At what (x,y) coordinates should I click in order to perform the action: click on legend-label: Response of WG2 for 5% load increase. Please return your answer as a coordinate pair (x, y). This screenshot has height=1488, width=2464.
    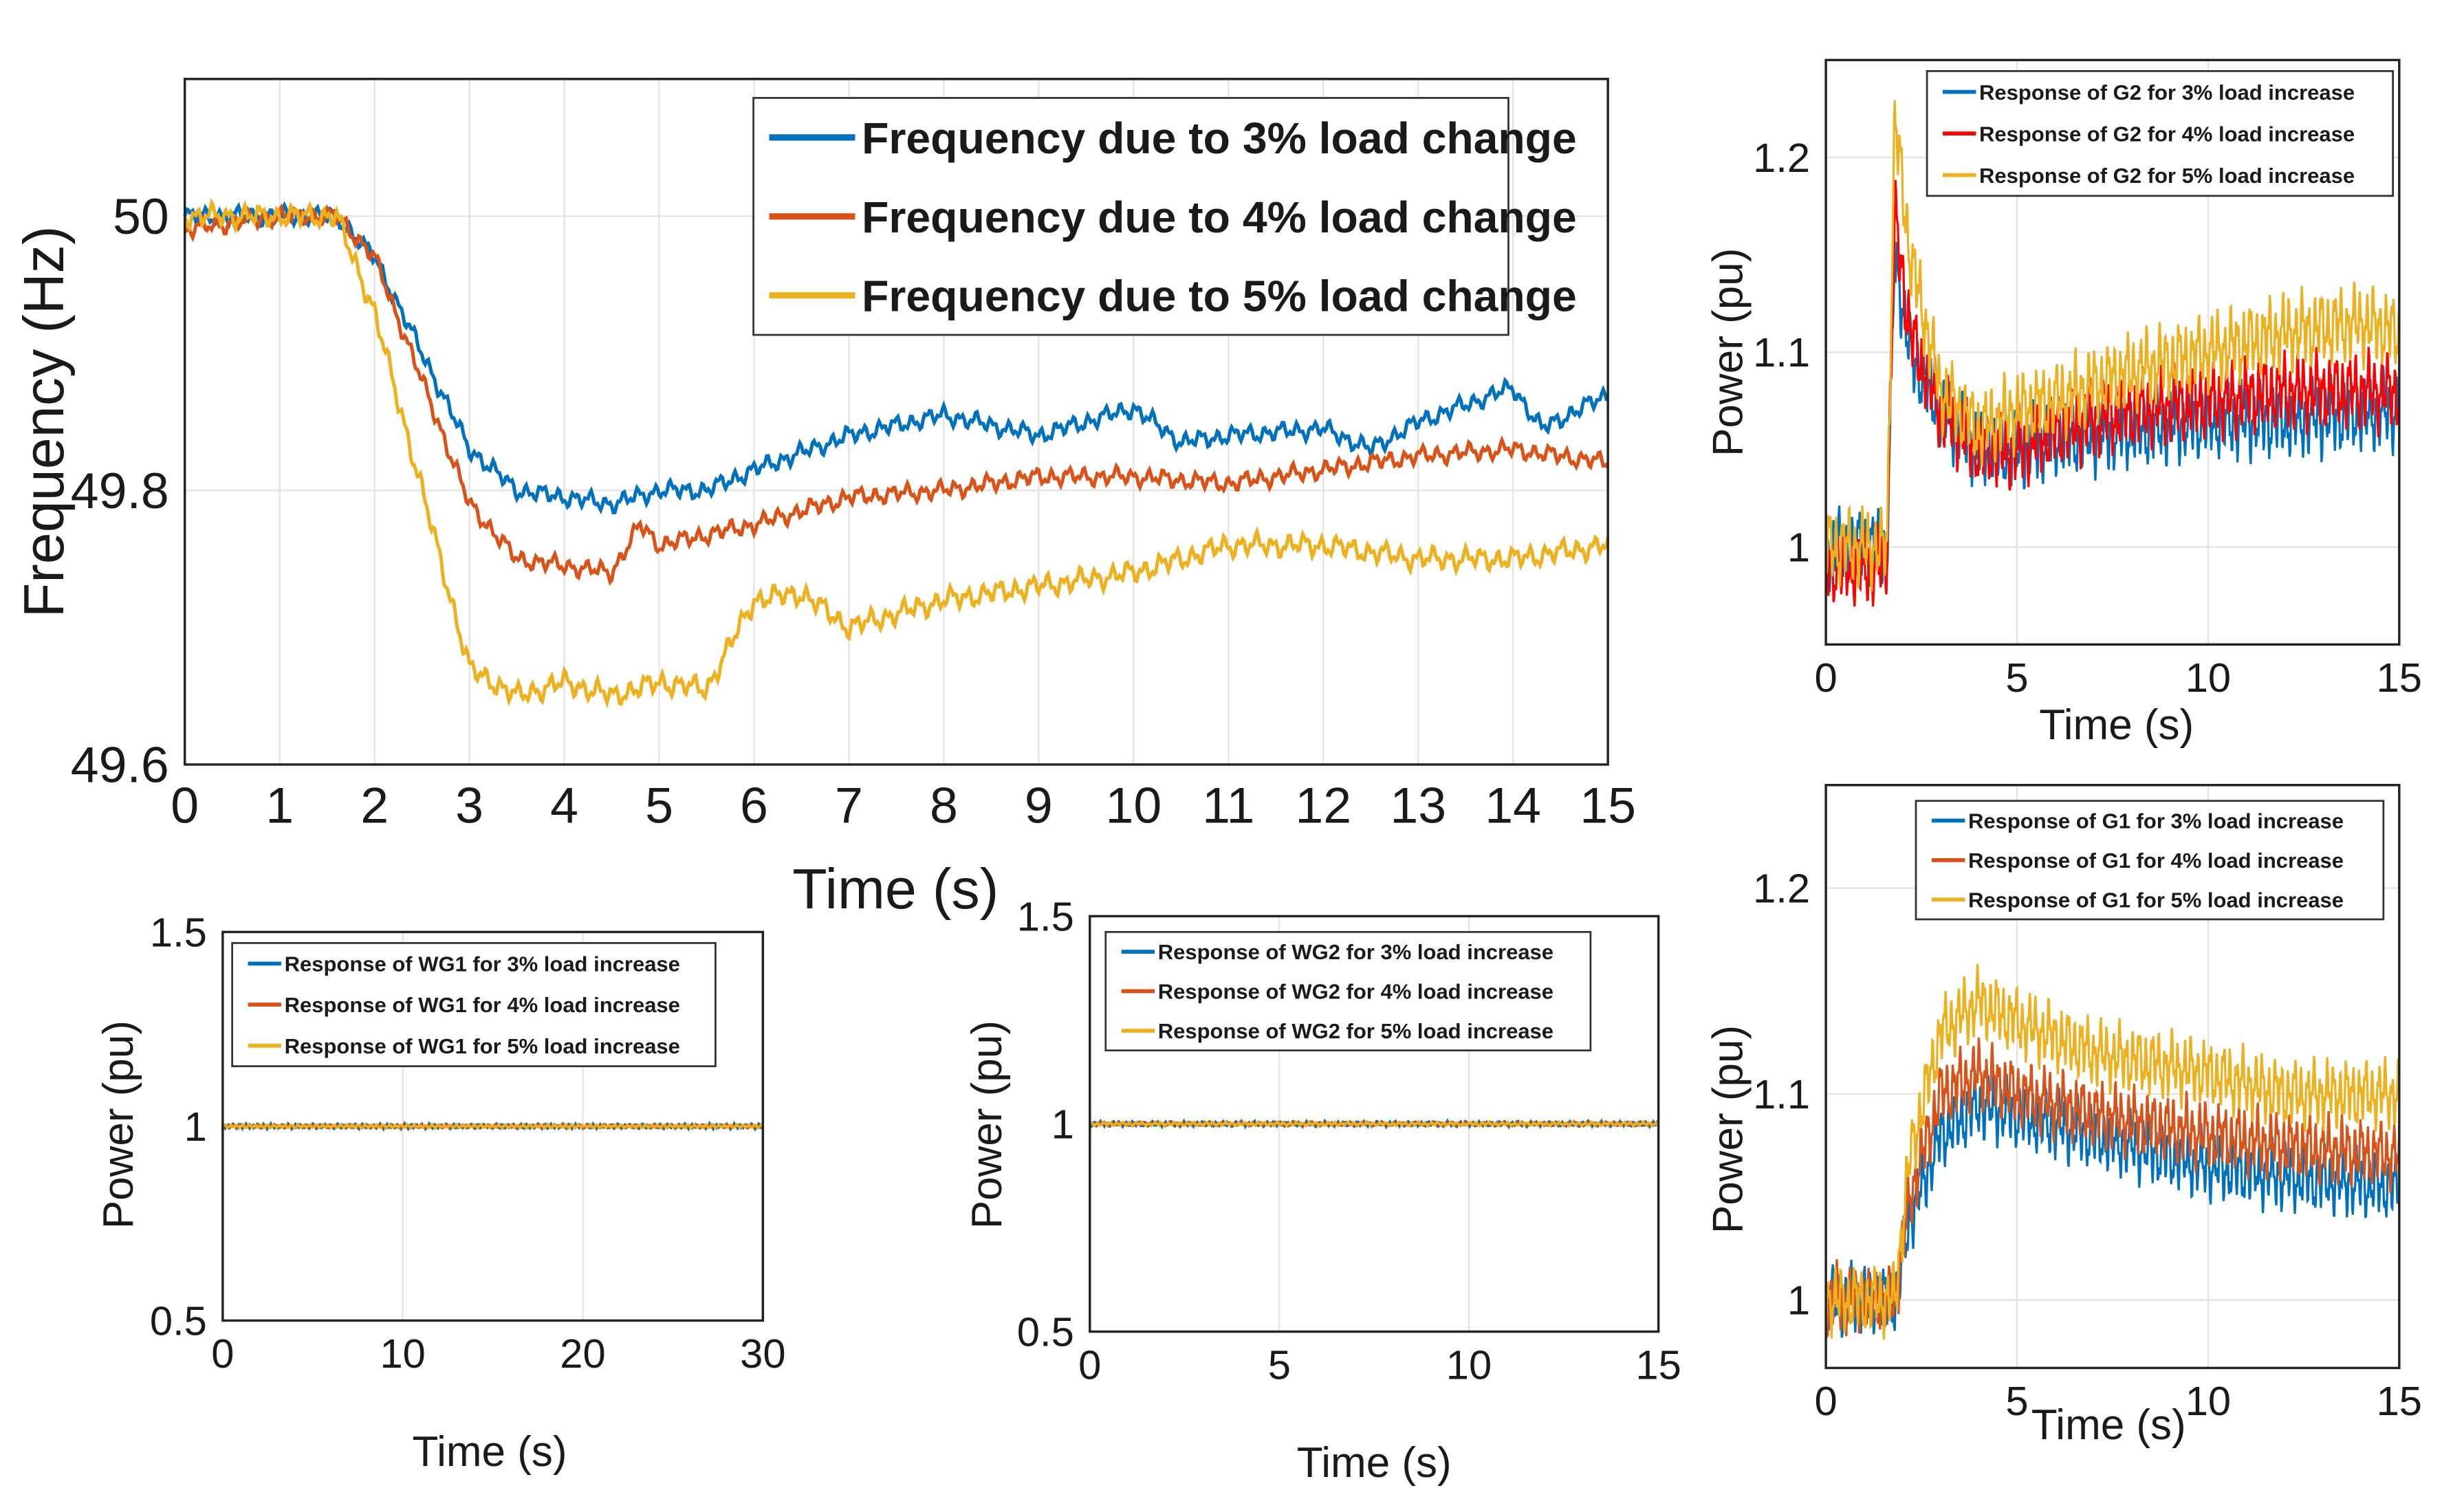
    Looking at the image, I should click on (1356, 1031).